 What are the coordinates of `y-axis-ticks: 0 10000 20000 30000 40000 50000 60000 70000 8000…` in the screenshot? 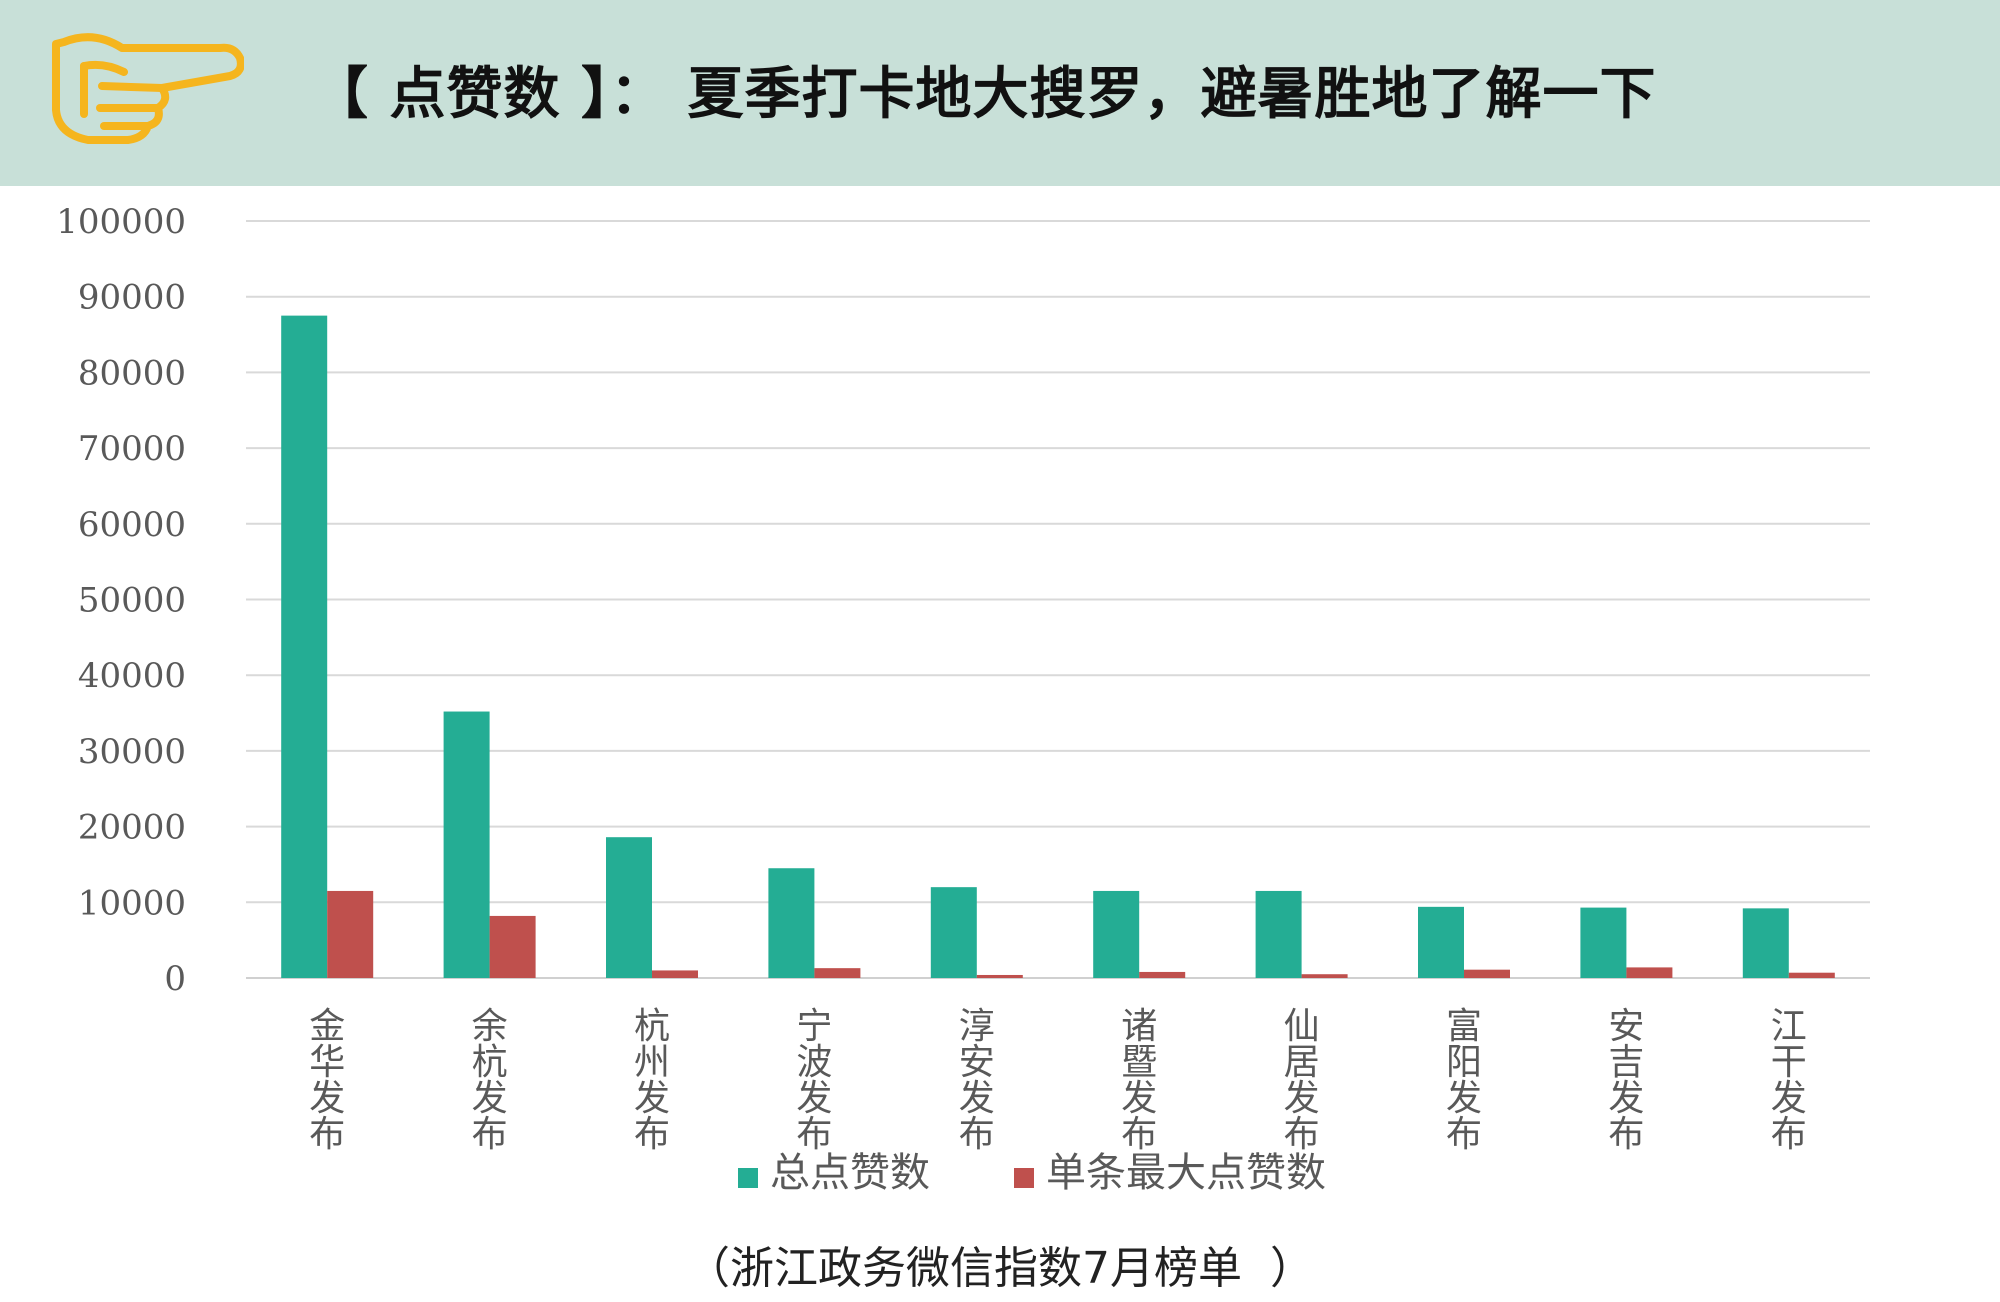 It's located at (121, 600).